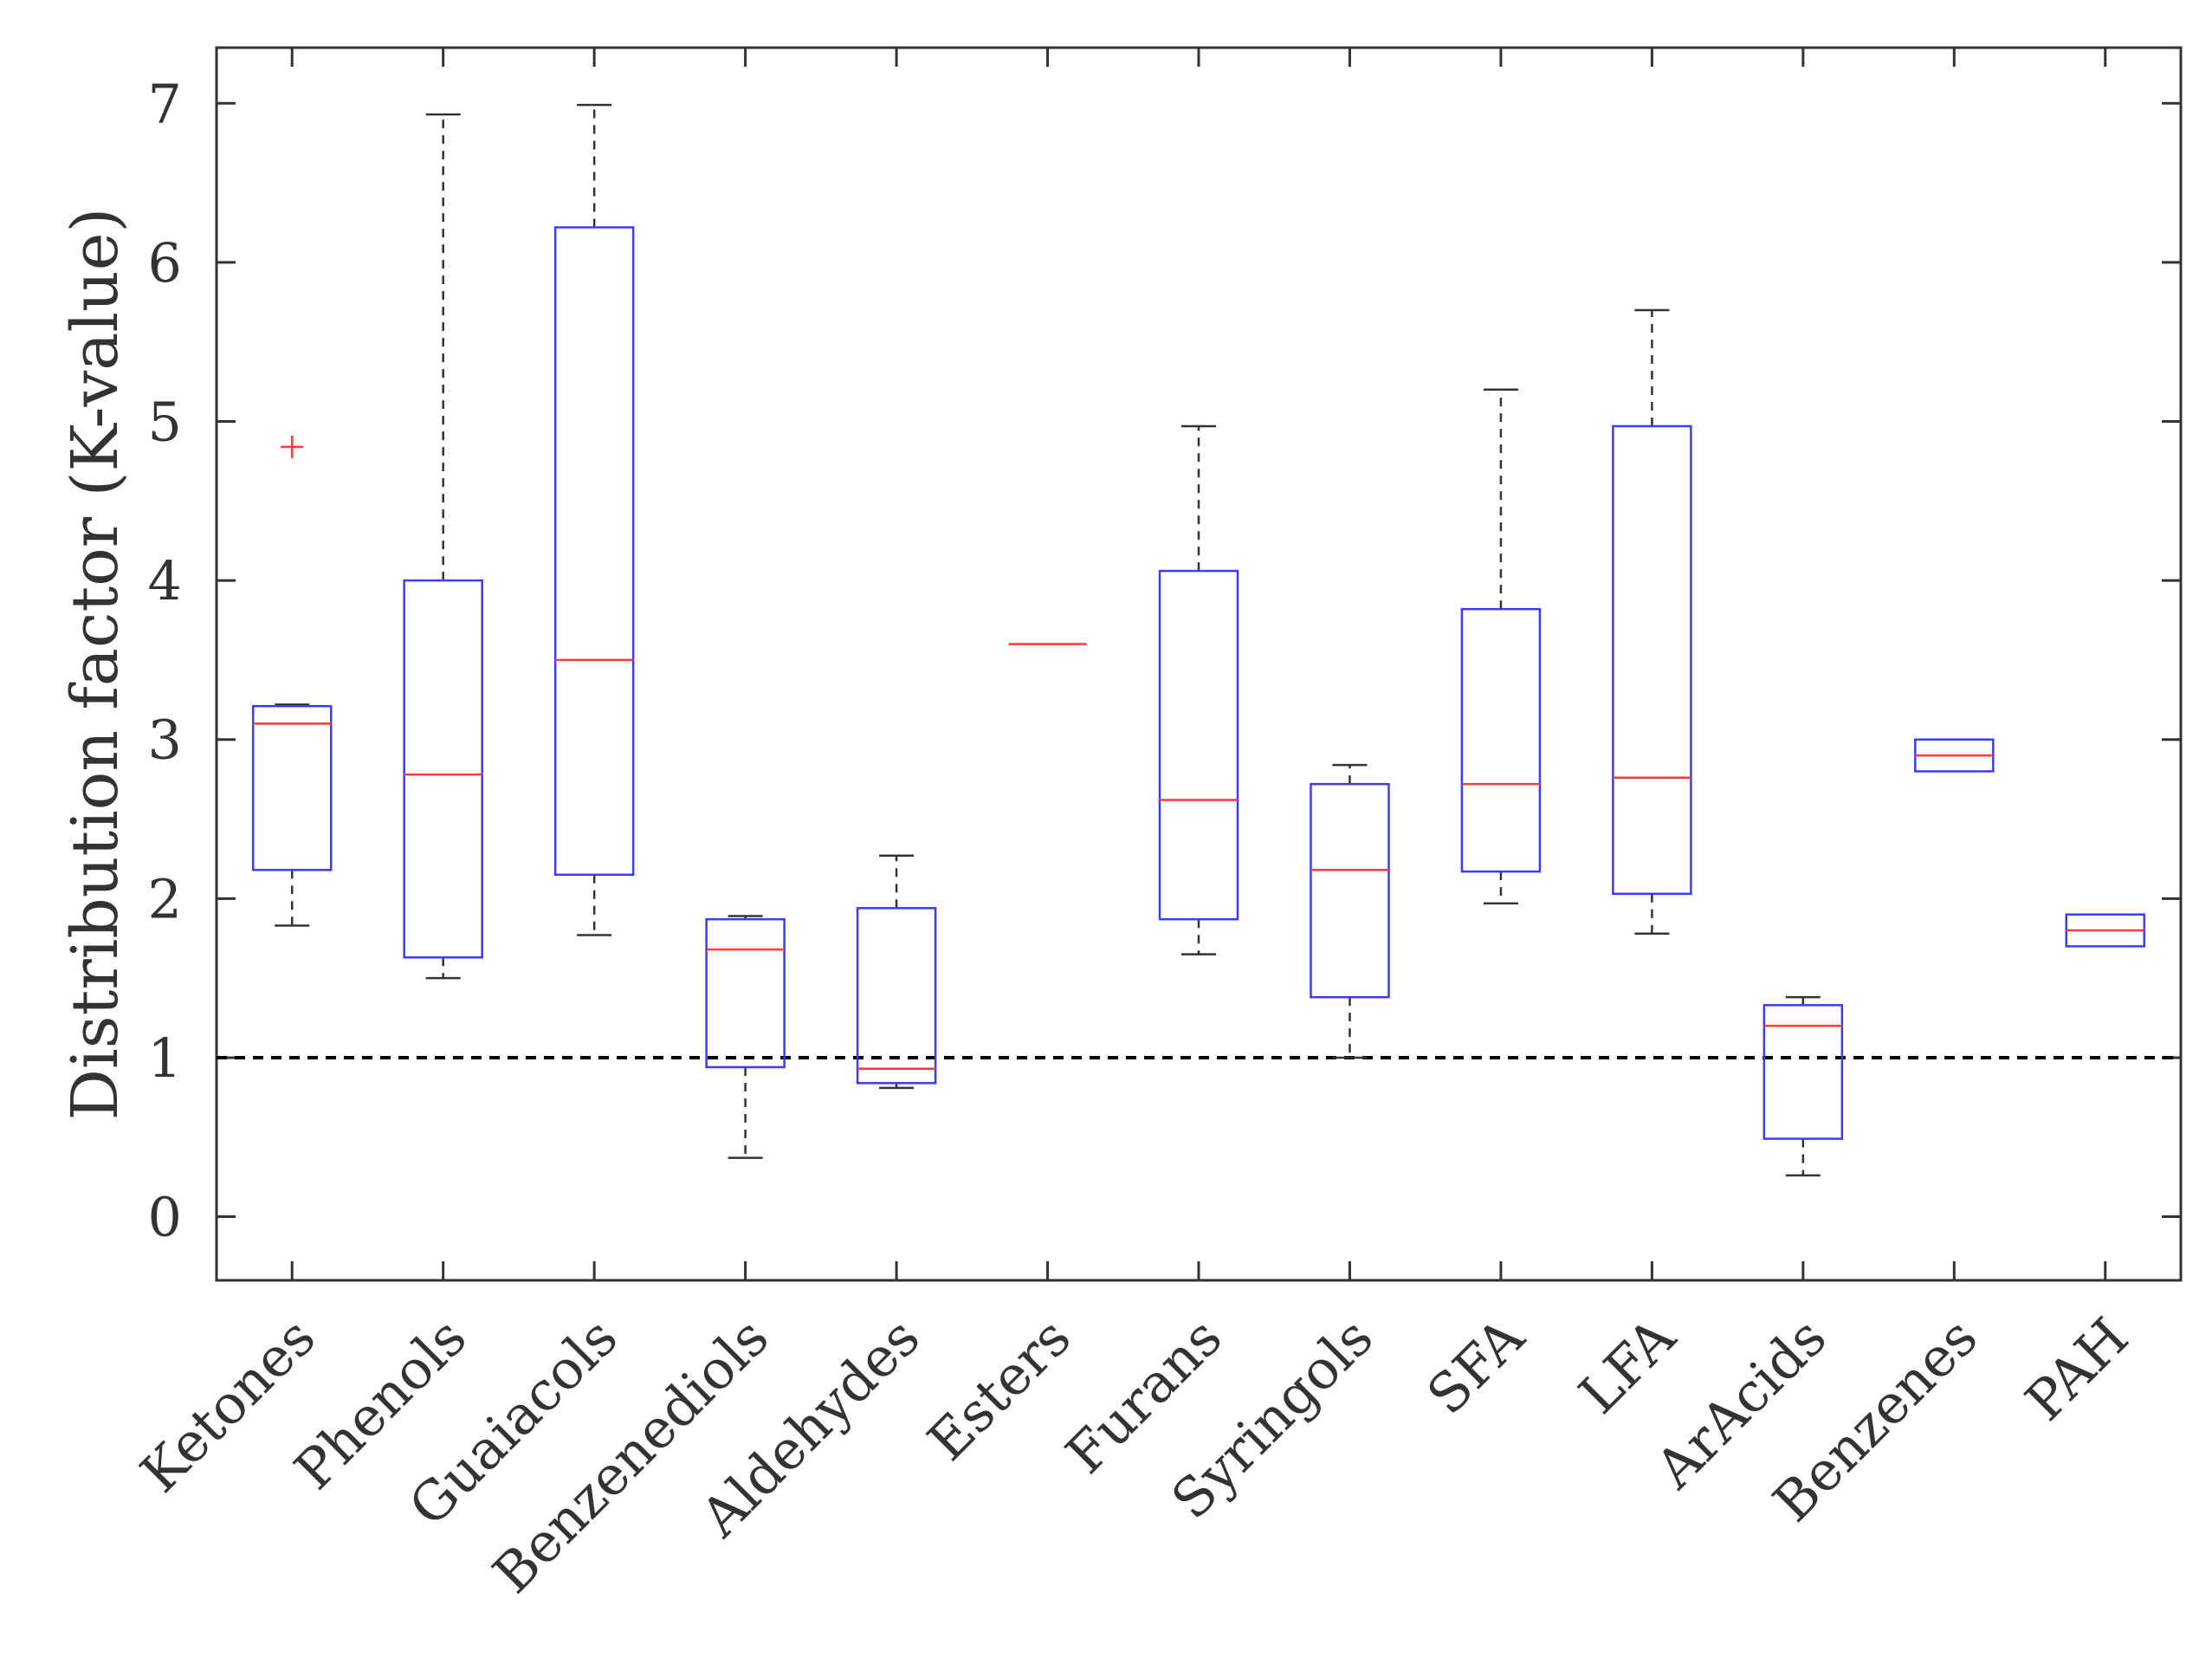 The image size is (2212, 1658). I want to click on y-tick-label: 4, so click(165, 580).